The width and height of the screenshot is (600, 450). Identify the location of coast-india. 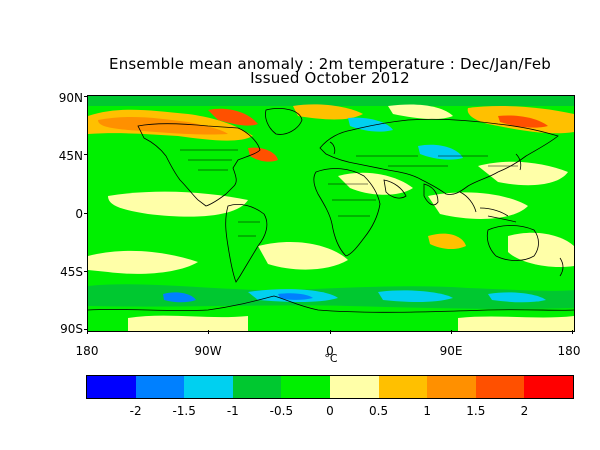
(431, 194).